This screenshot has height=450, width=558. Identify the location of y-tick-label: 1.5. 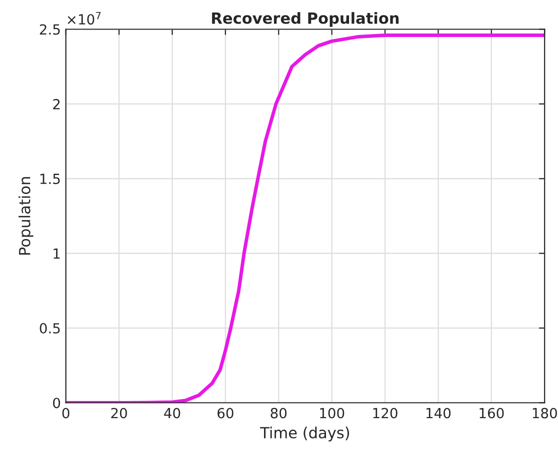
(50, 179).